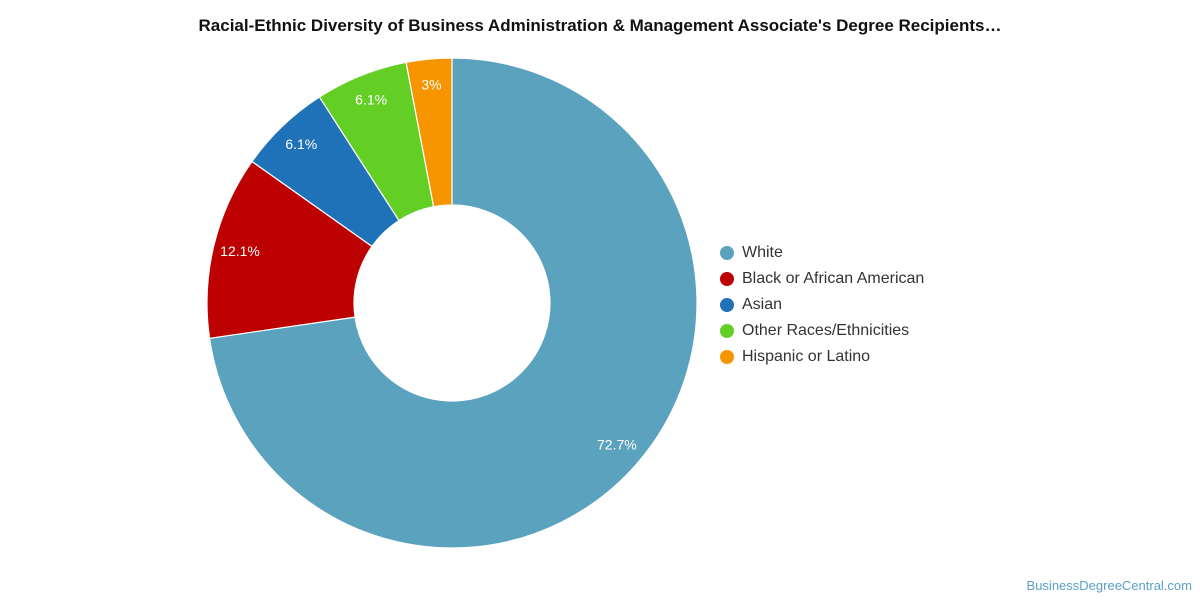 This screenshot has height=600, width=1200. What do you see at coordinates (371, 99) in the screenshot?
I see `slice-label-other-races-ethnicities: 6.1%` at bounding box center [371, 99].